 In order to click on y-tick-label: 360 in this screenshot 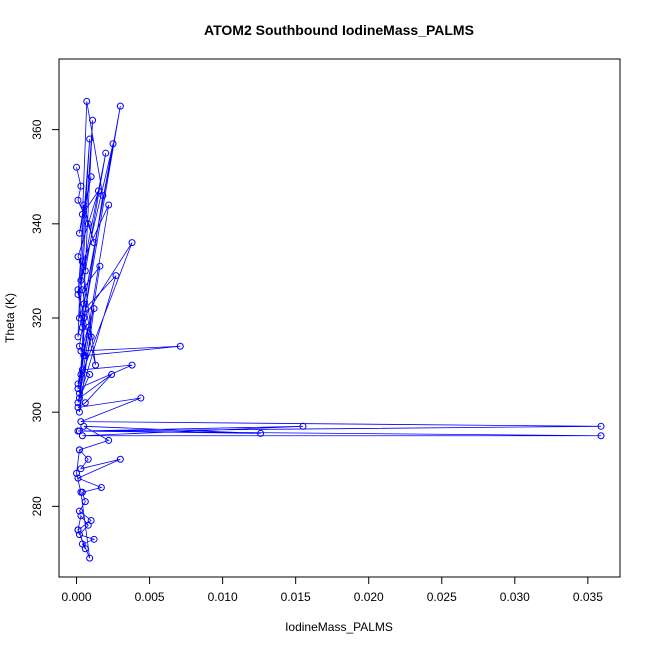, I will do `click(37, 129)`.